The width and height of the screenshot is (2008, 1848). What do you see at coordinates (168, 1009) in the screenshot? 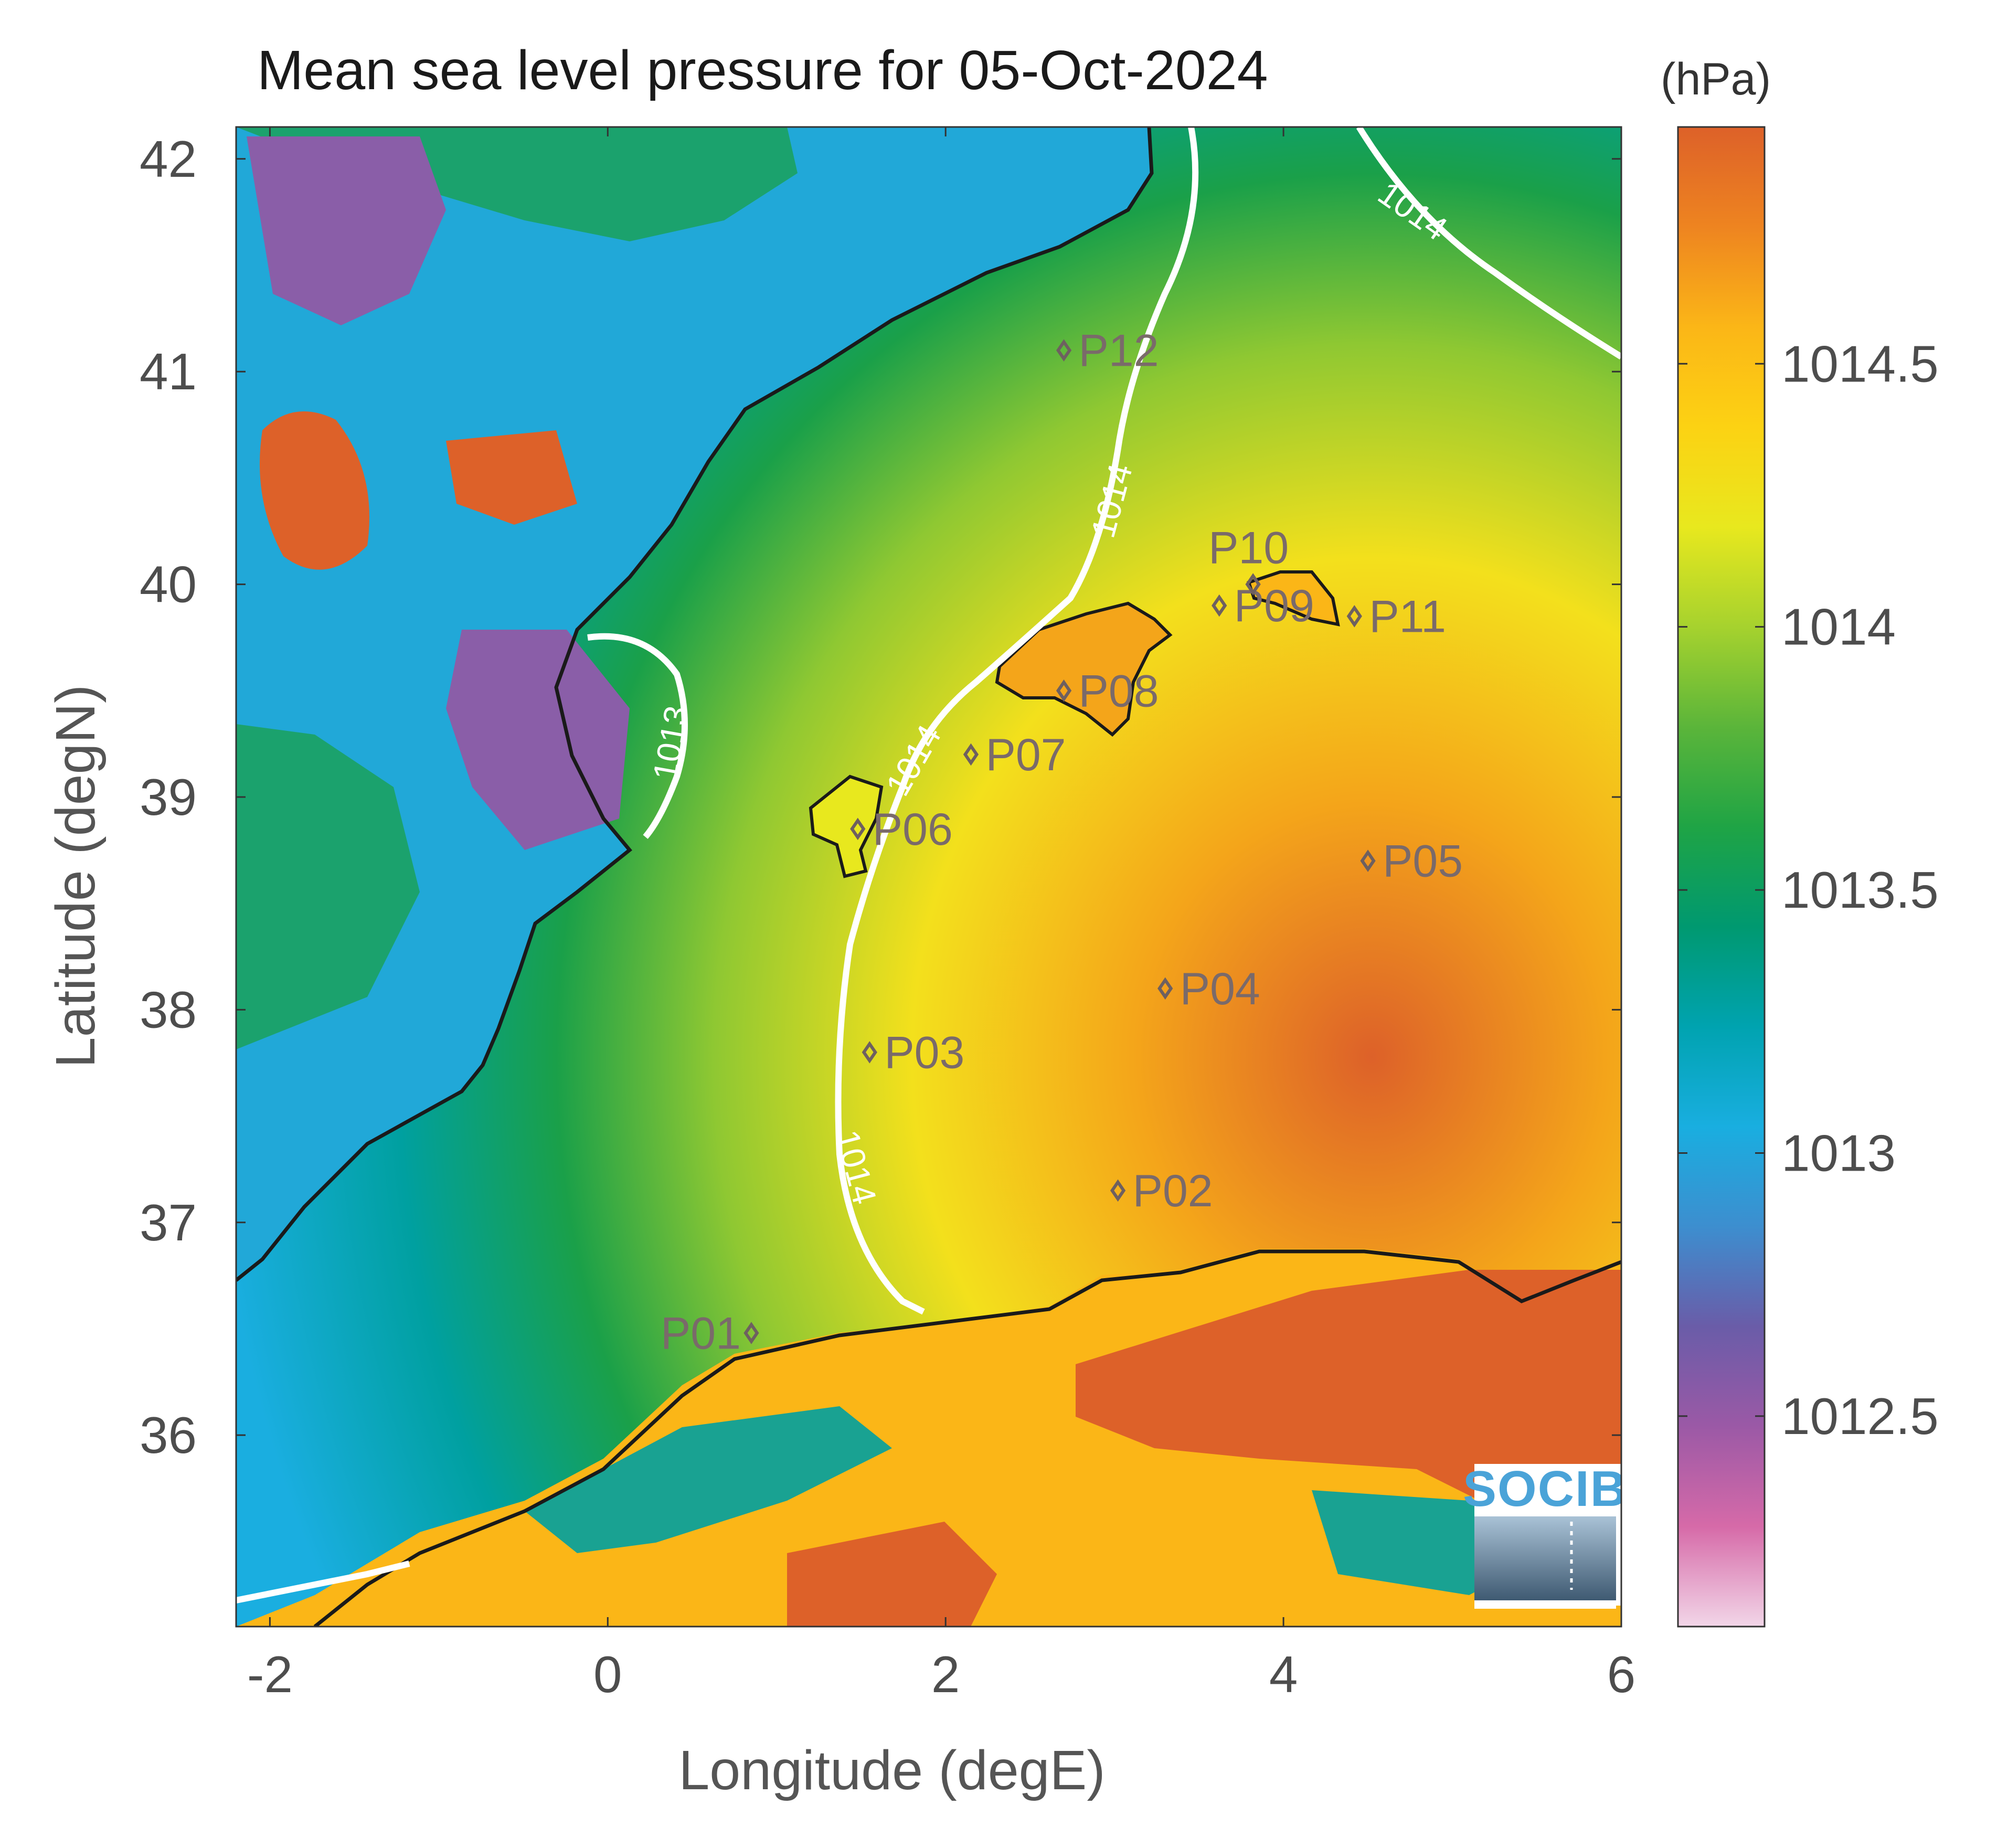
I see `y-tick-label: 38` at bounding box center [168, 1009].